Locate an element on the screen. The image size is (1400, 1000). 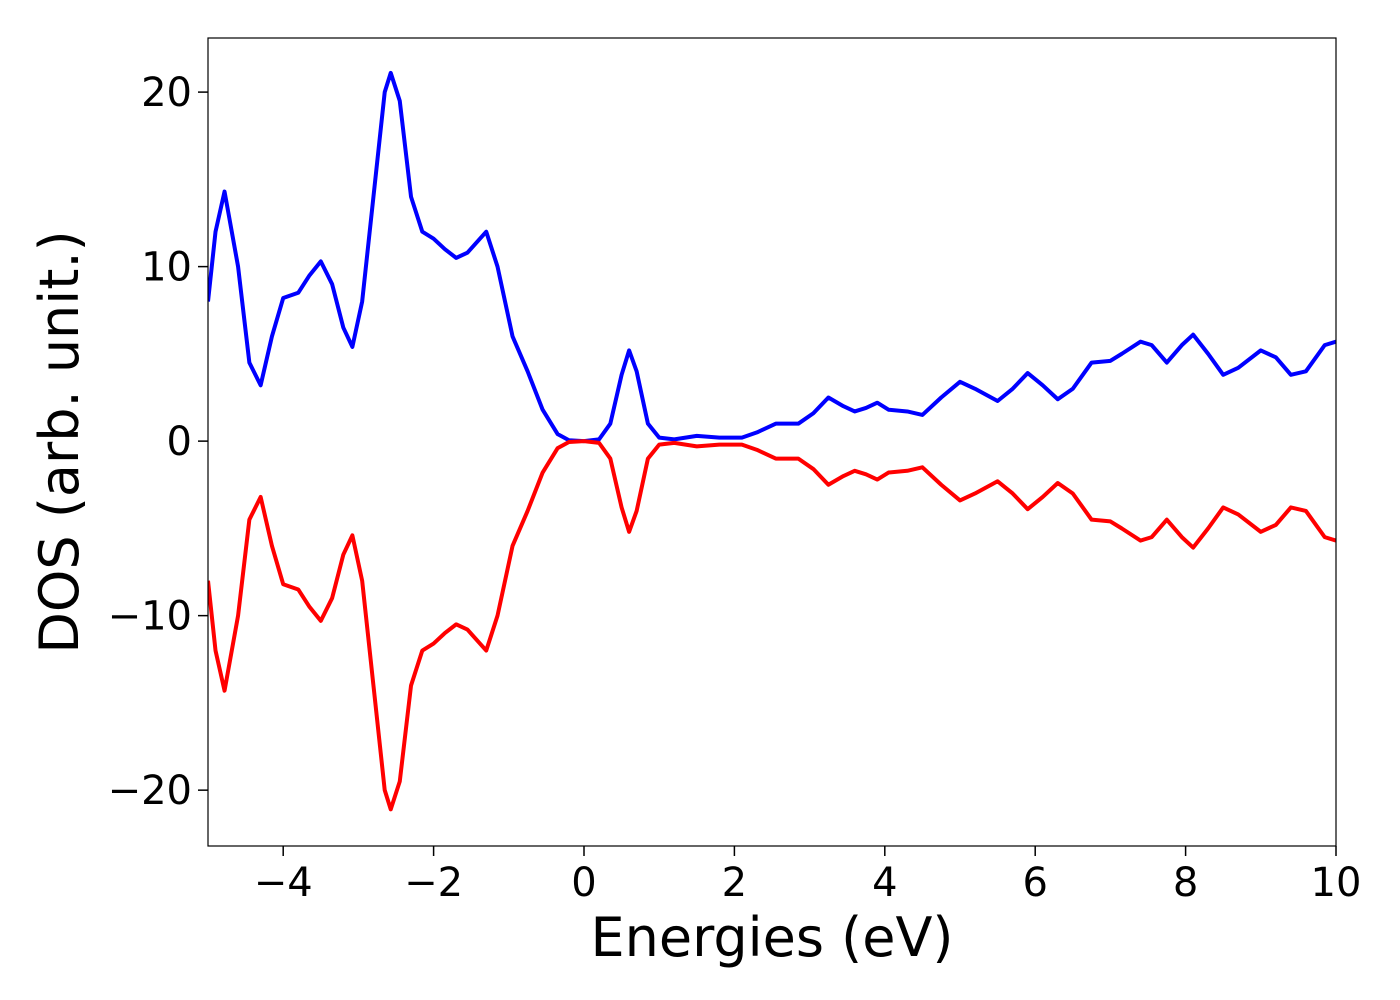
x-tick-label: 4 is located at coordinates (884, 883).